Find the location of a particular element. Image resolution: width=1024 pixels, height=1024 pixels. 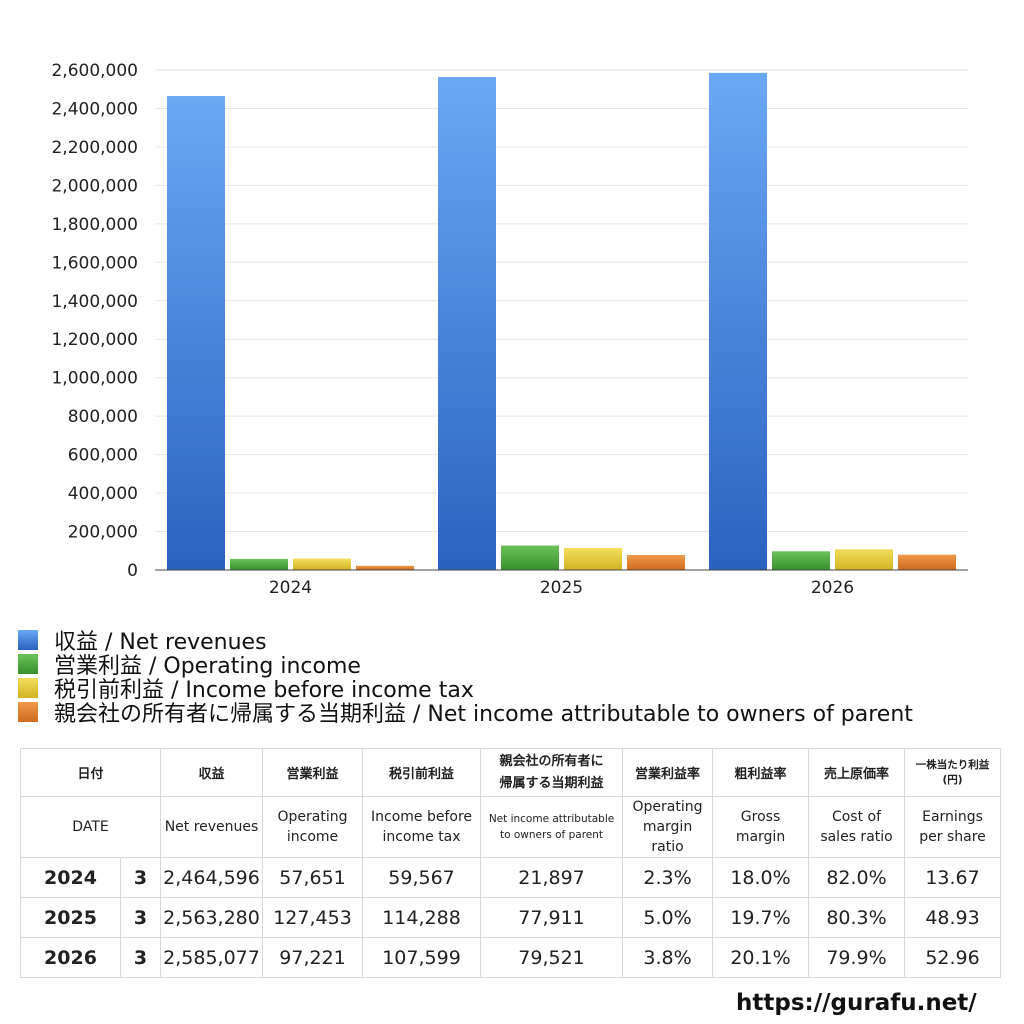

cell-eps: 52.96 is located at coordinates (953, 957).